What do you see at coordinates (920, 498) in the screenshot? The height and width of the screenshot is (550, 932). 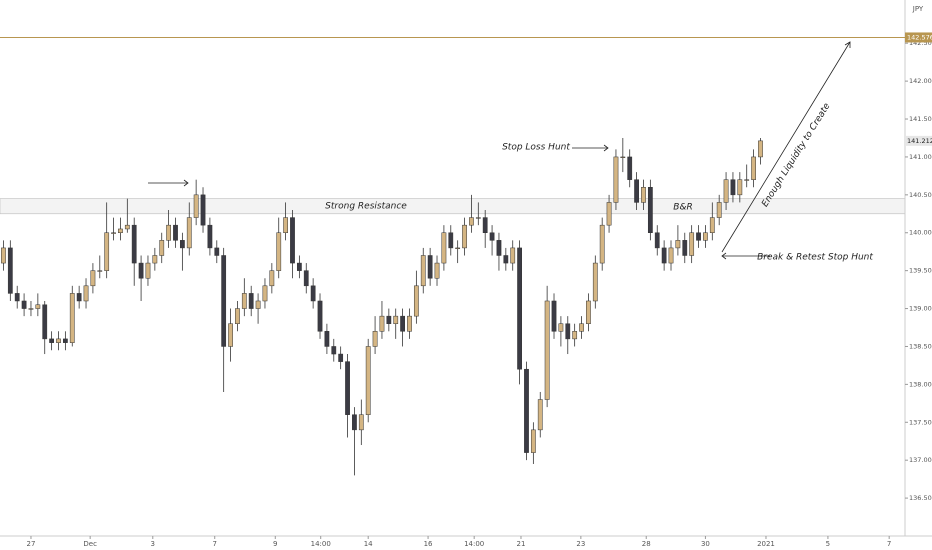 I see `y-tick-label: 136.500` at bounding box center [920, 498].